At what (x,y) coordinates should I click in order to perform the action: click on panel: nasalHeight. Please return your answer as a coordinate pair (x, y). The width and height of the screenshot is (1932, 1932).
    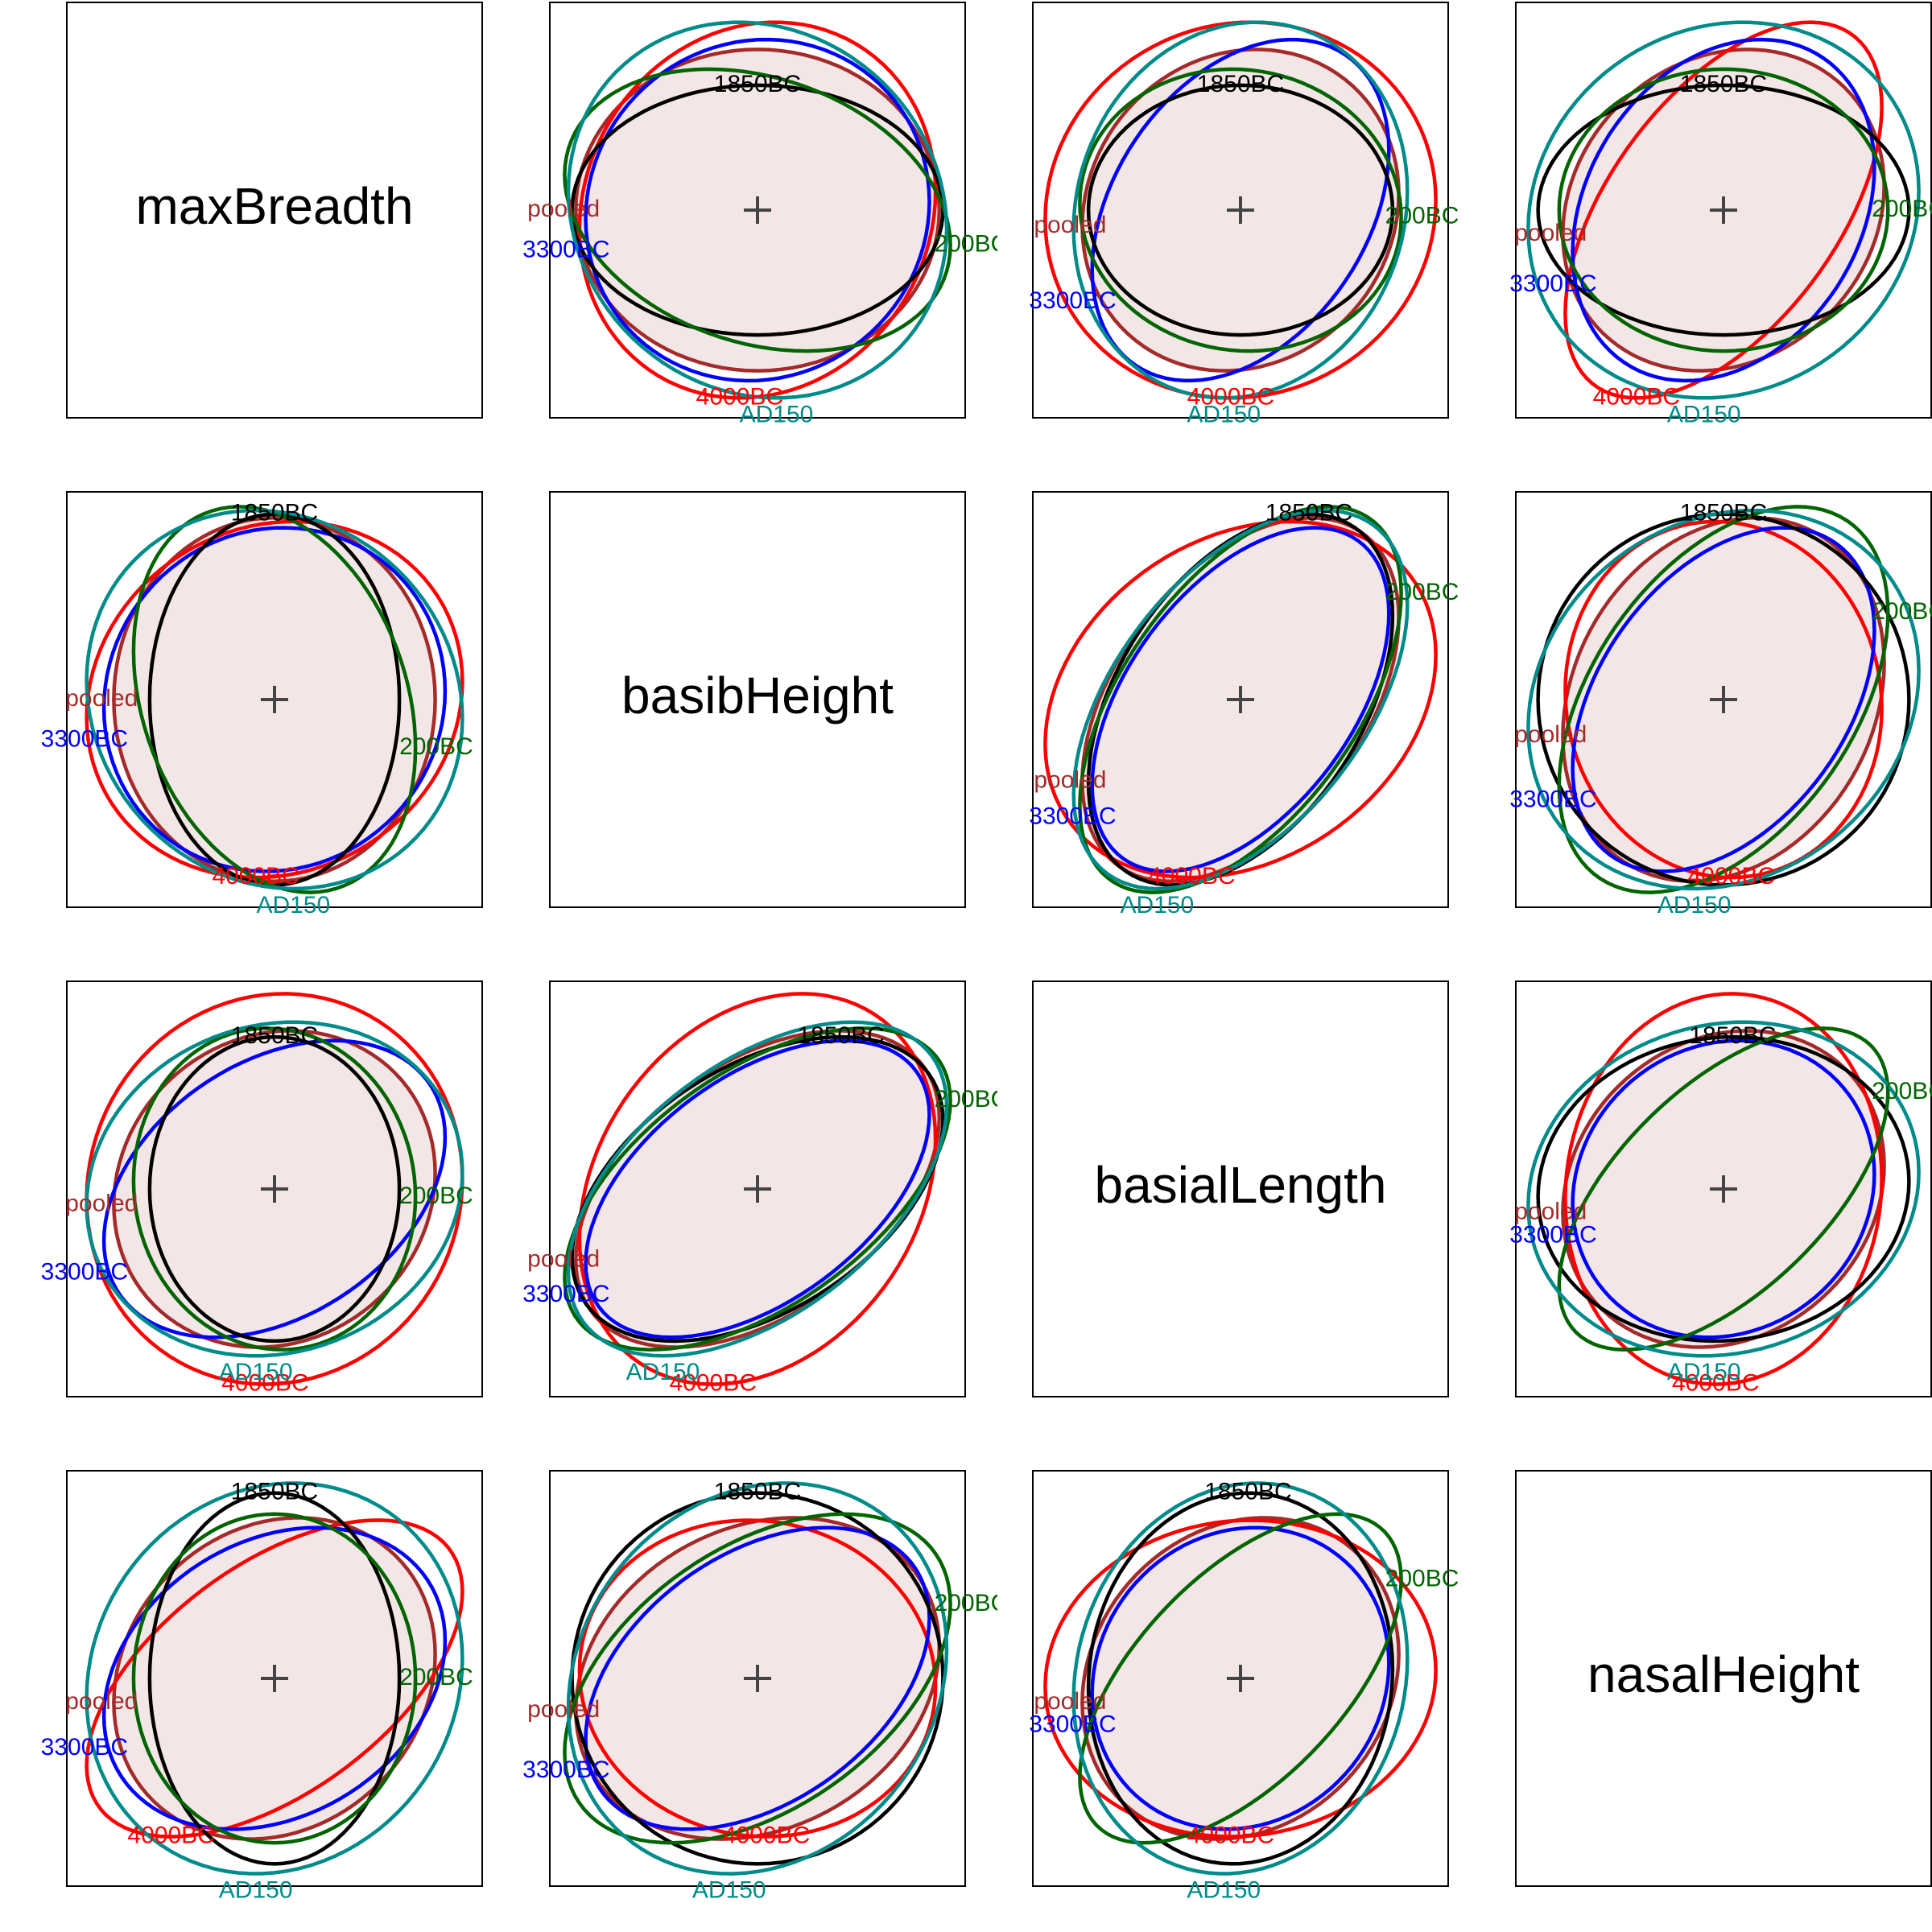
    Looking at the image, I should click on (1723, 1678).